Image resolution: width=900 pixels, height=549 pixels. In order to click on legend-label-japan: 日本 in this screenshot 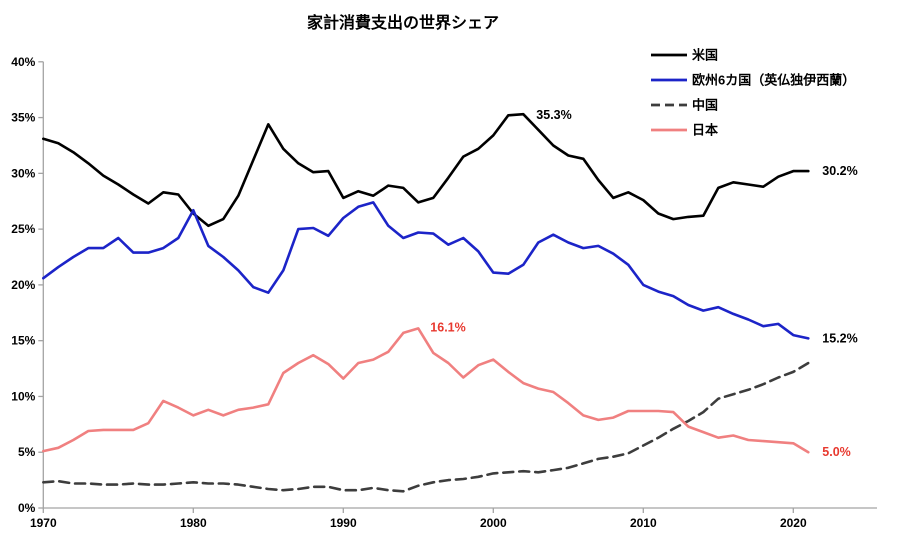, I will do `click(705, 130)`.